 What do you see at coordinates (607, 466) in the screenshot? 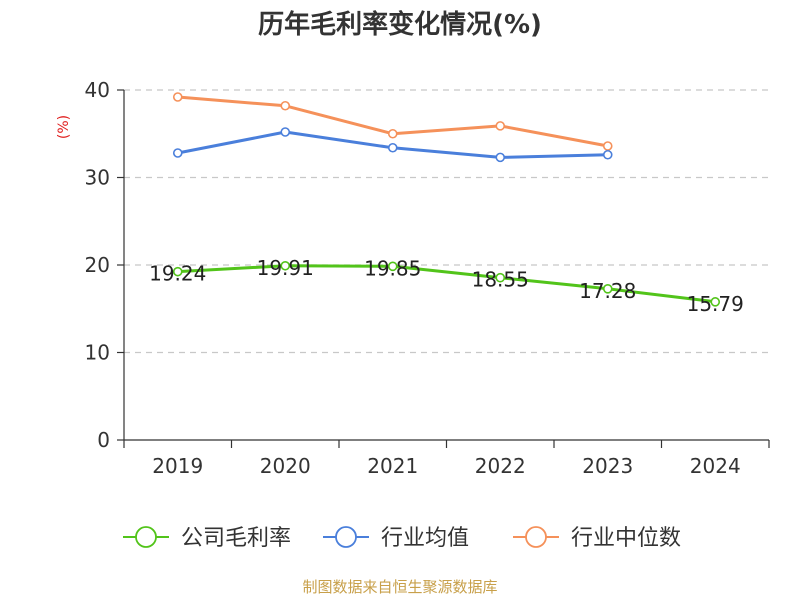
I see `x-tick-label: 2023` at bounding box center [607, 466].